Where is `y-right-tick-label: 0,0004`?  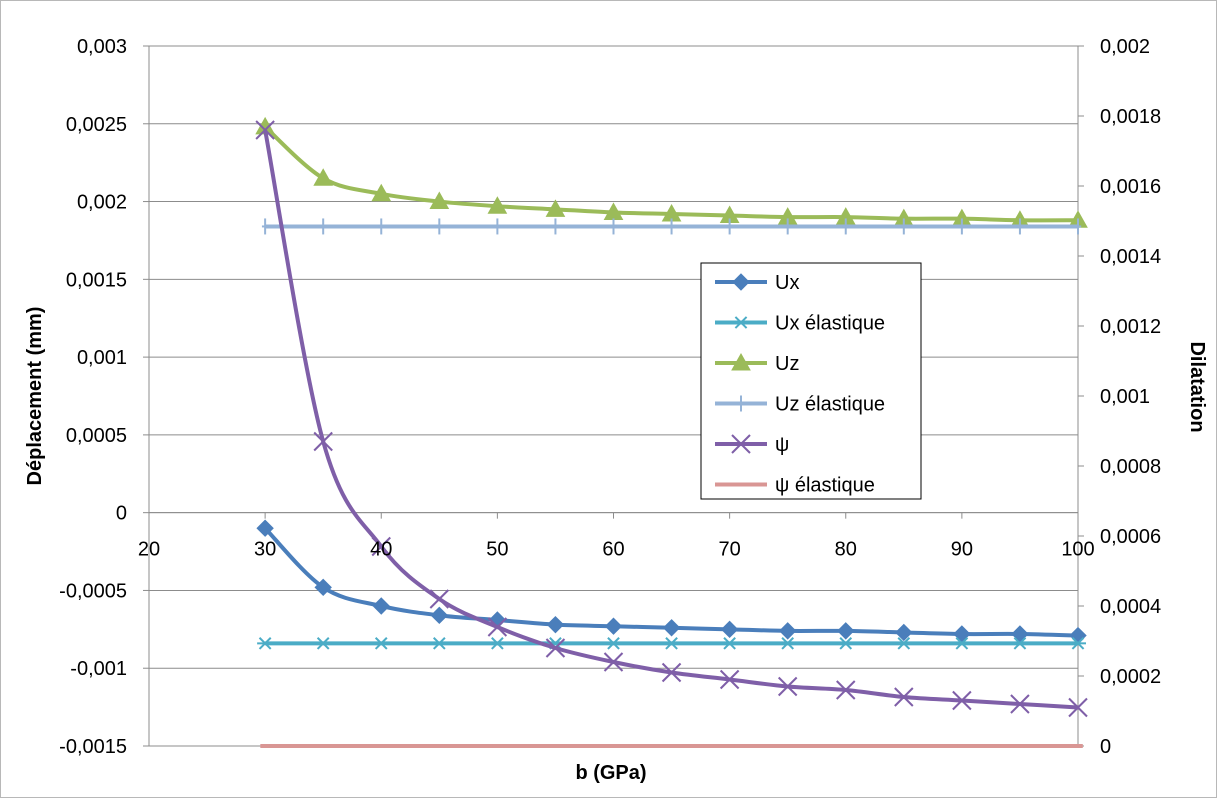
y-right-tick-label: 0,0004 is located at coordinates (1130, 607).